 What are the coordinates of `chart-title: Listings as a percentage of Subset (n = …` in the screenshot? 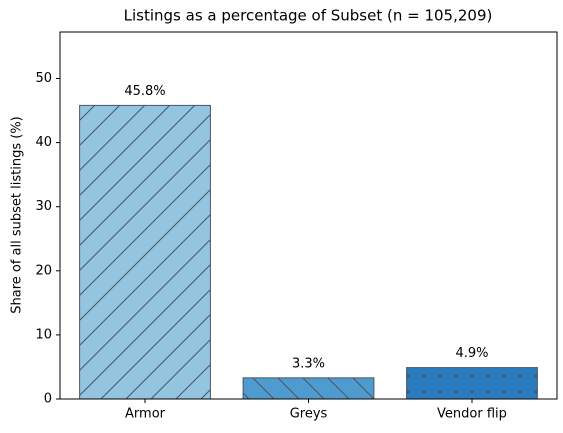 It's located at (308, 16).